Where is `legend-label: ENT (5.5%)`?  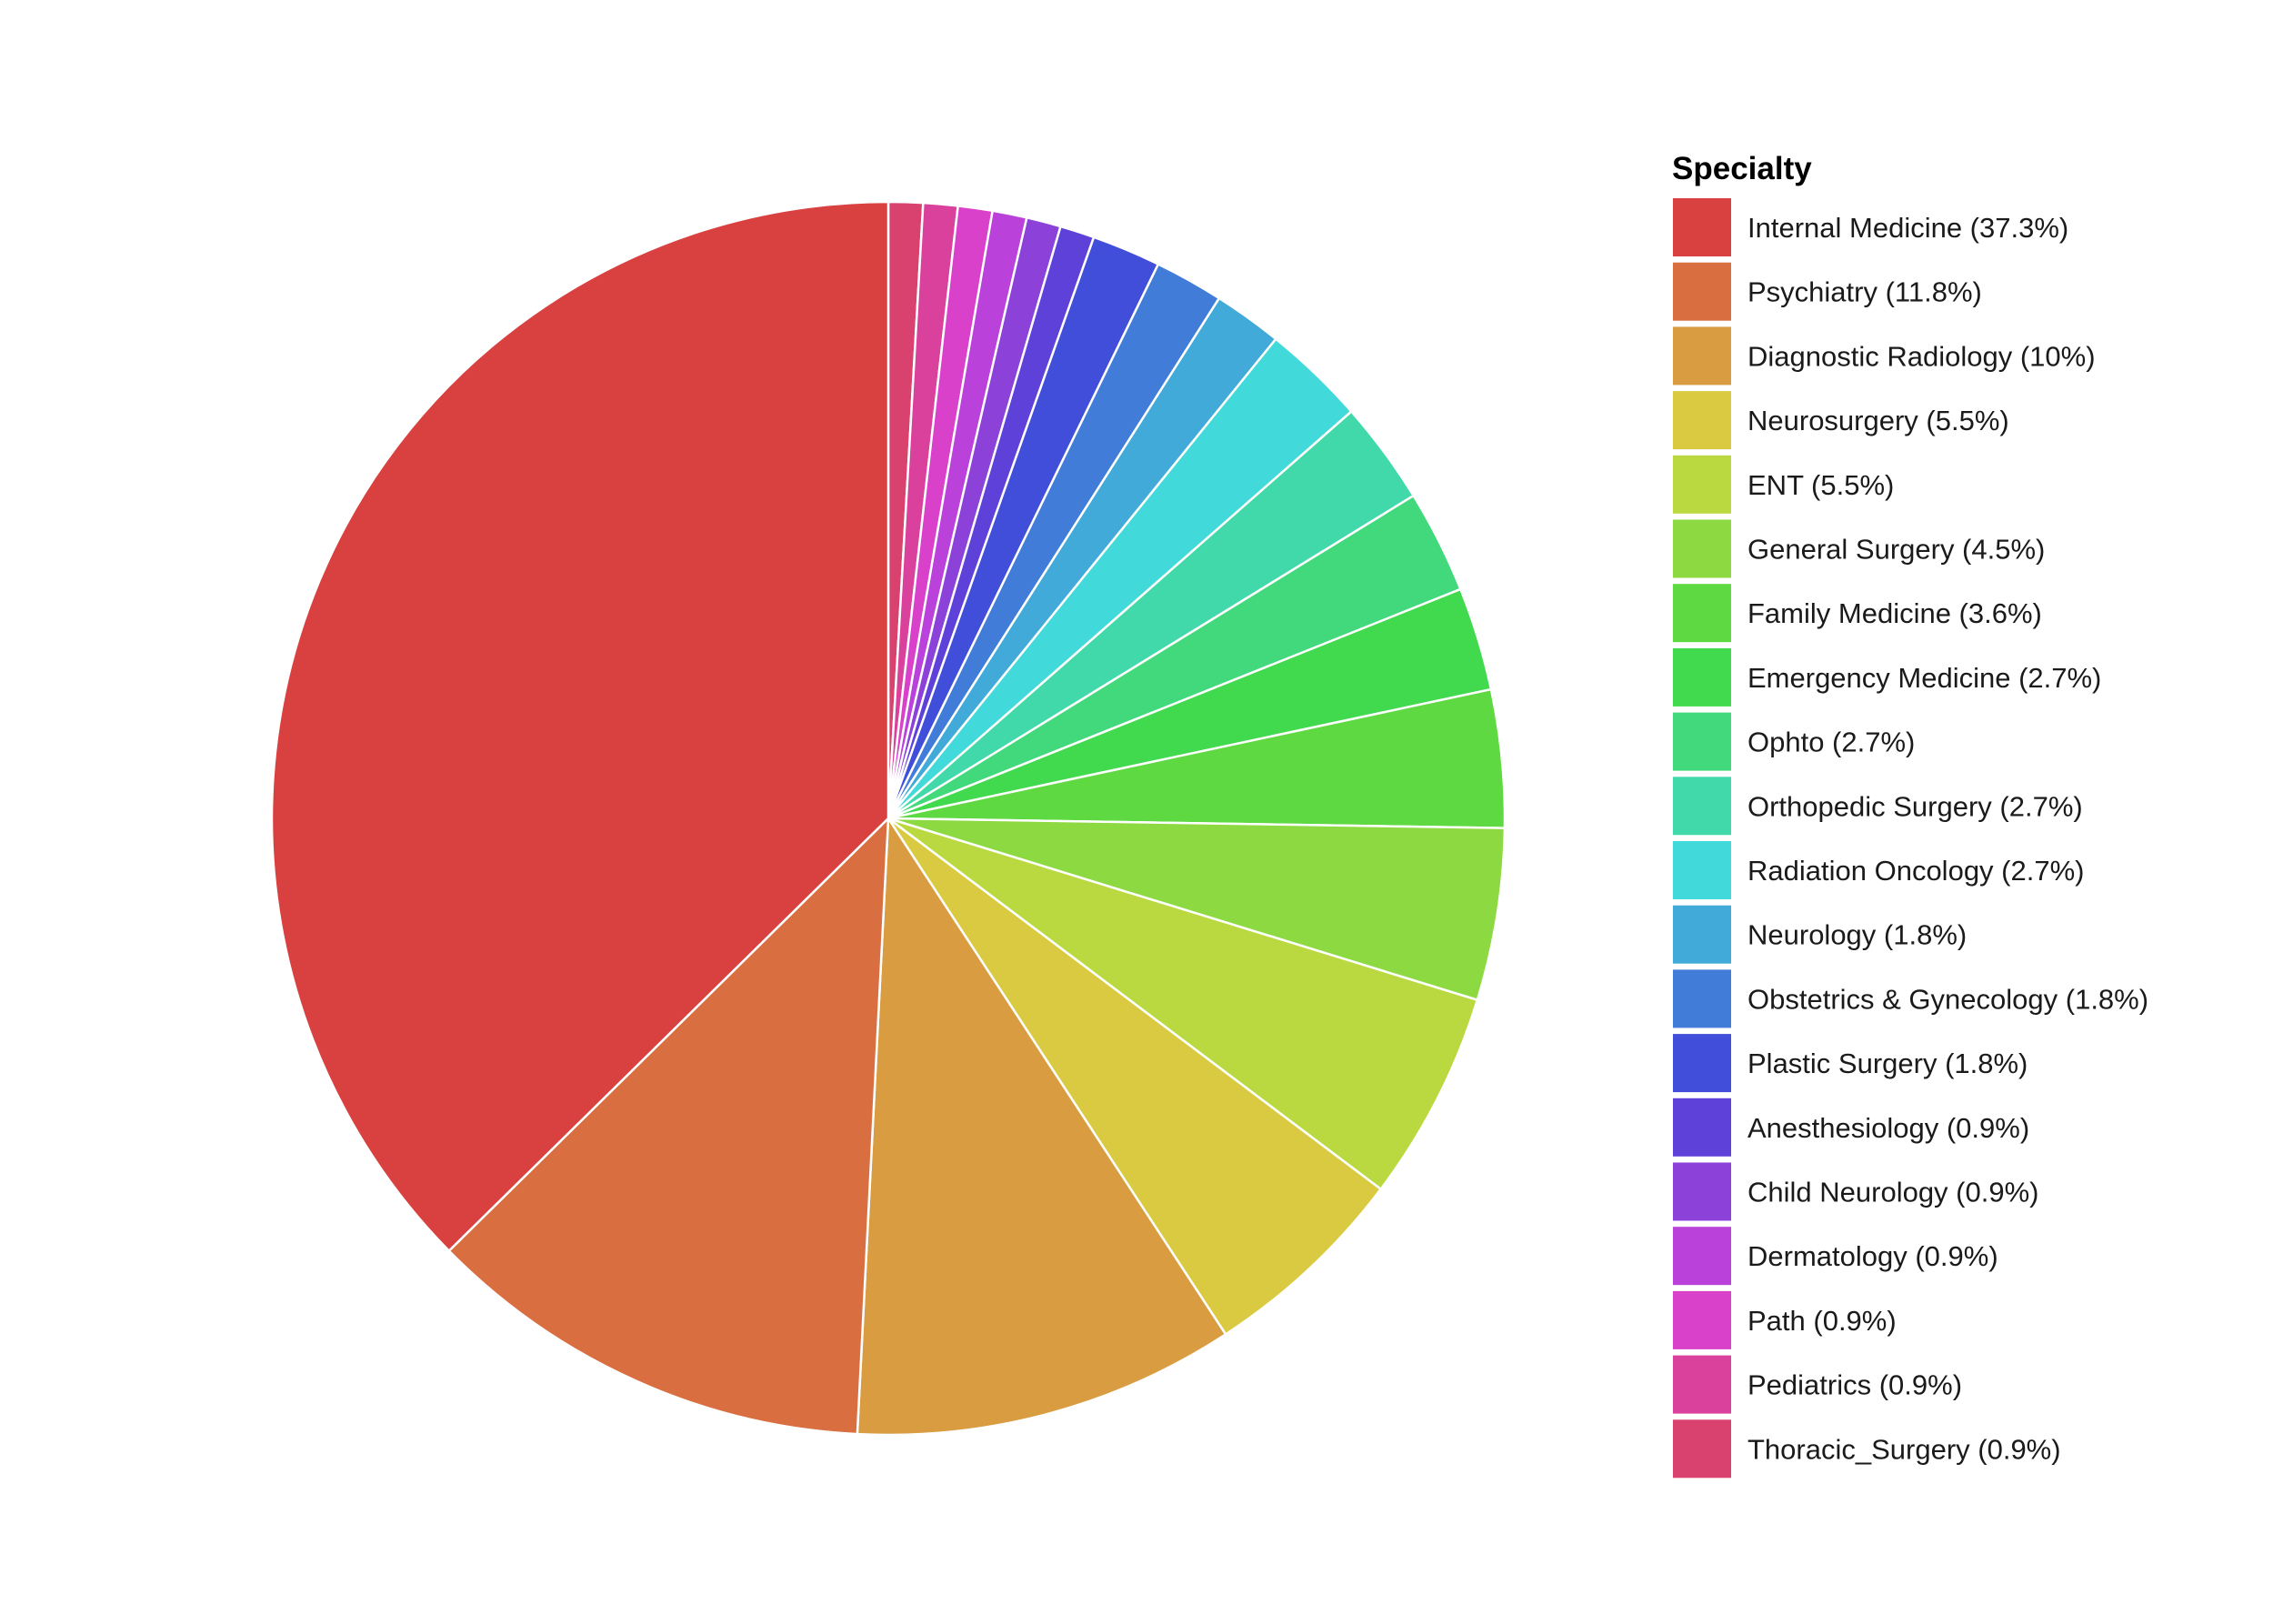 legend-label: ENT (5.5%) is located at coordinates (1820, 485).